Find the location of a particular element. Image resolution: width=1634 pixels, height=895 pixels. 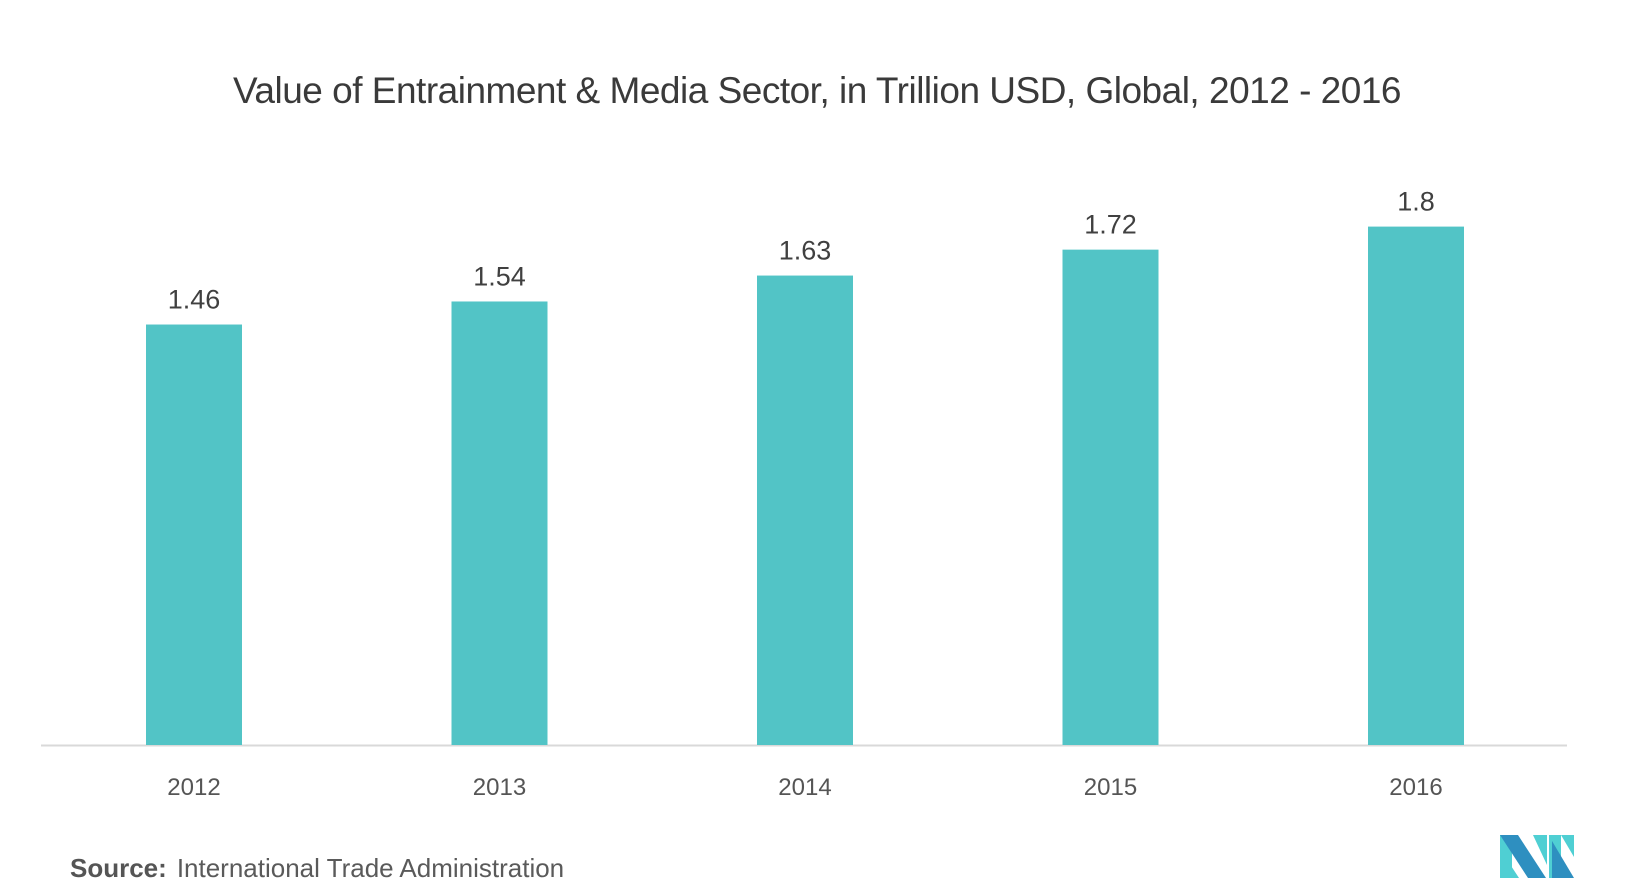

x-tick-label-2014: 2014 is located at coordinates (804, 787).